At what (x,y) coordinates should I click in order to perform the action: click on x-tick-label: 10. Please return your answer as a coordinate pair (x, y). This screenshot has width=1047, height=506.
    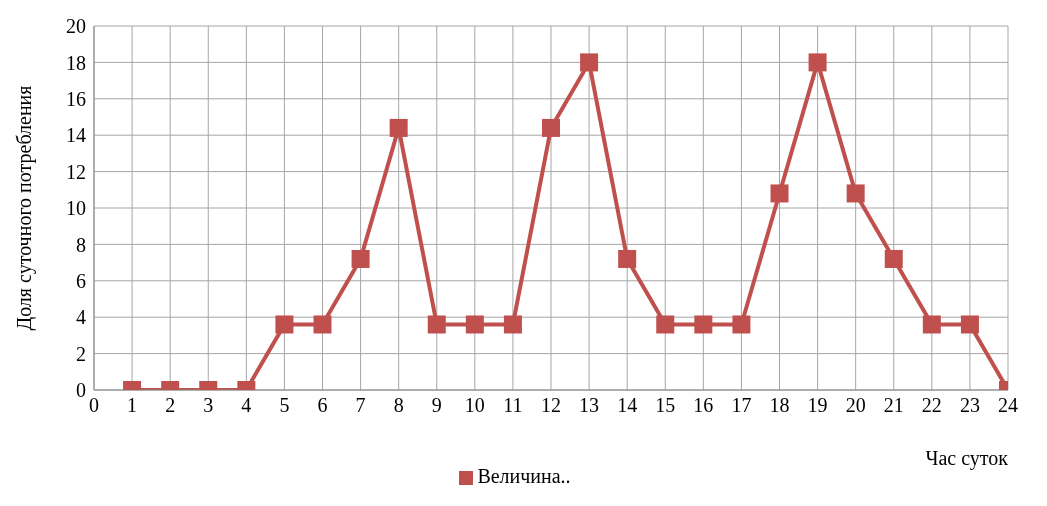
    Looking at the image, I should click on (474, 405).